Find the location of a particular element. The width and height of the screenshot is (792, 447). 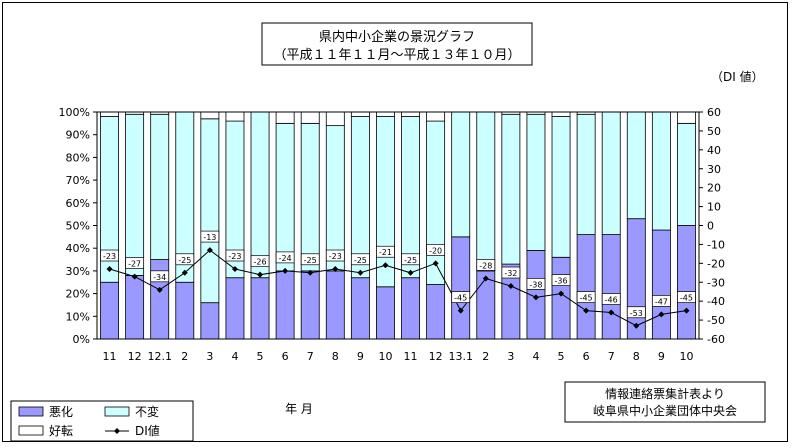

legend: 悪化 不変 好転 DI値 is located at coordinates (102, 421).